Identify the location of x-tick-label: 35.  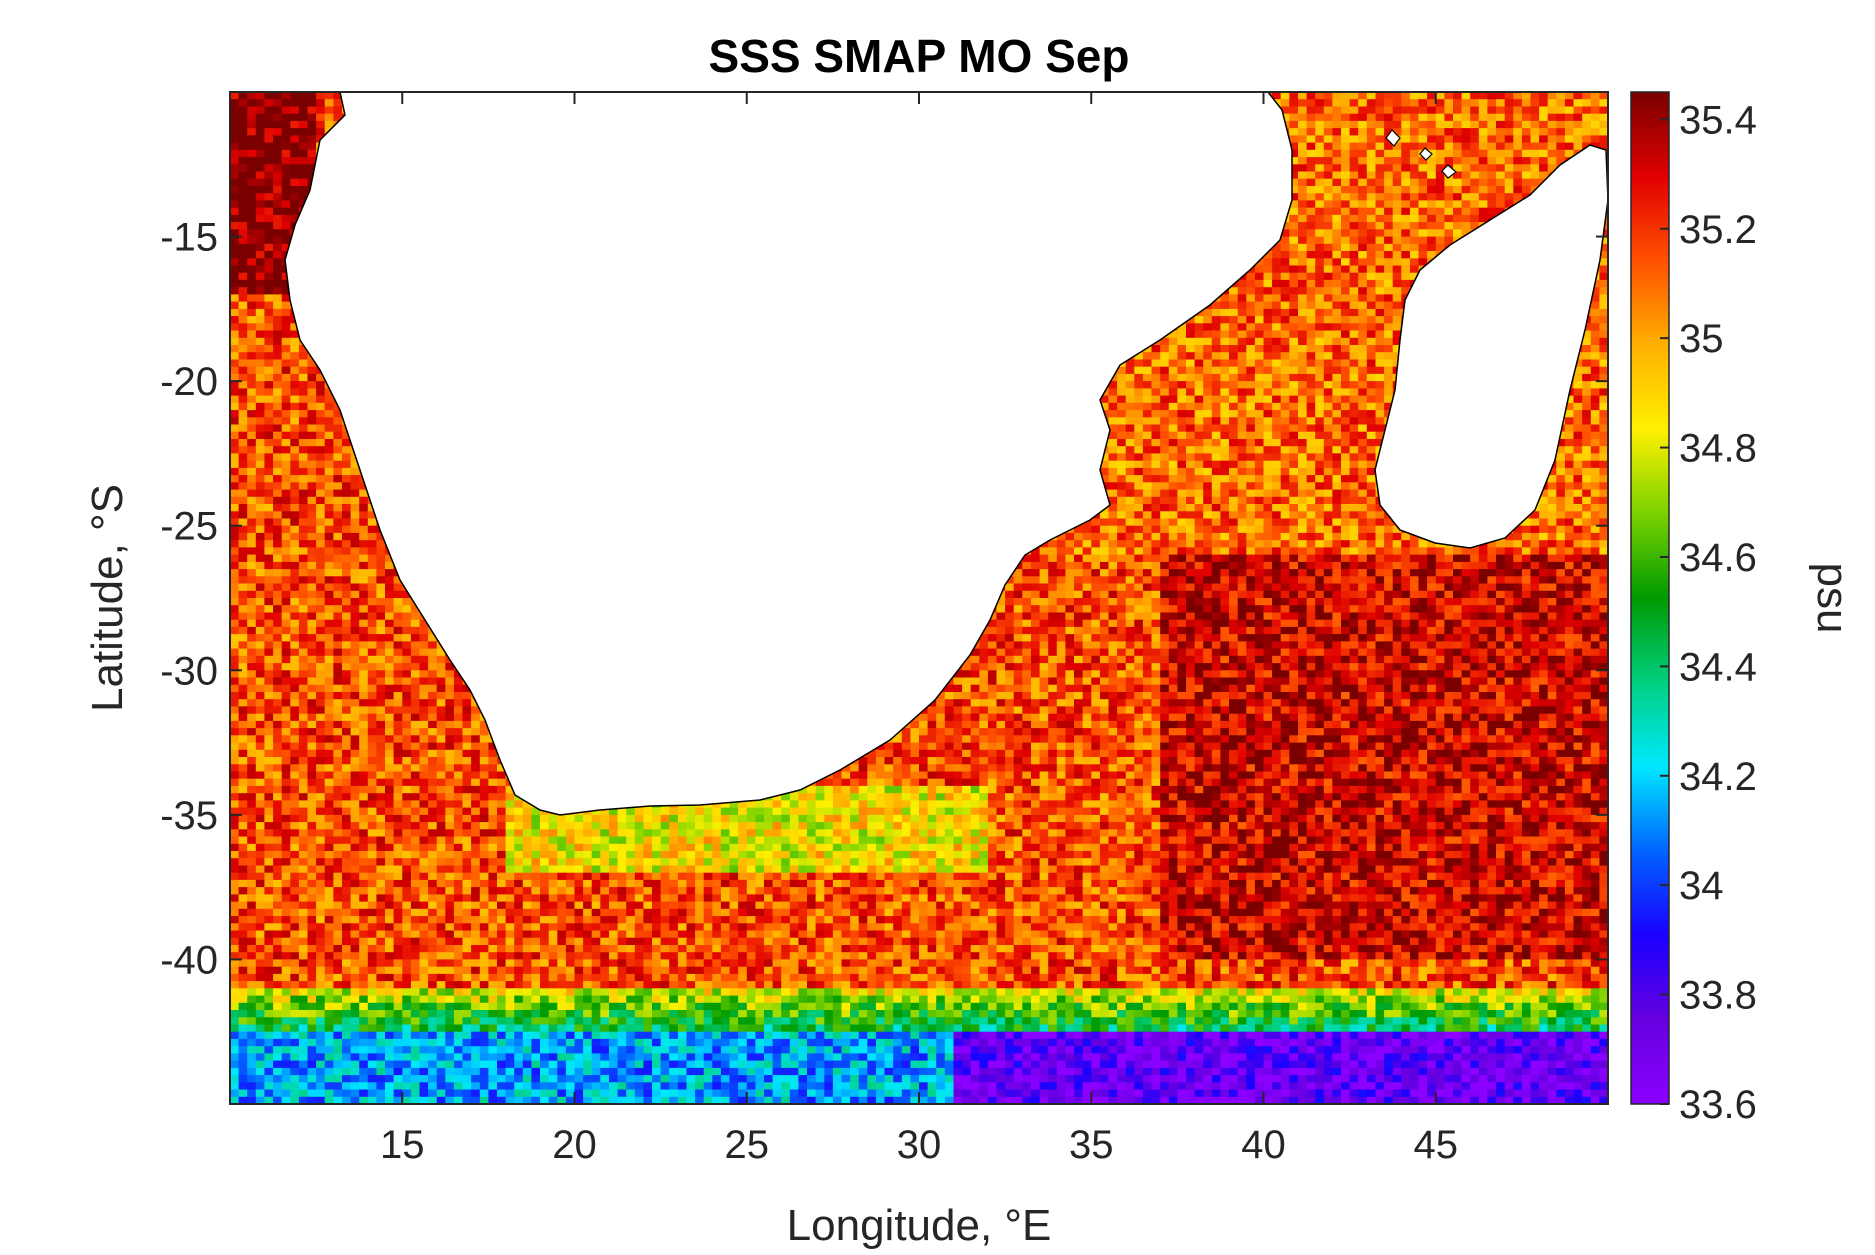
(1091, 1145).